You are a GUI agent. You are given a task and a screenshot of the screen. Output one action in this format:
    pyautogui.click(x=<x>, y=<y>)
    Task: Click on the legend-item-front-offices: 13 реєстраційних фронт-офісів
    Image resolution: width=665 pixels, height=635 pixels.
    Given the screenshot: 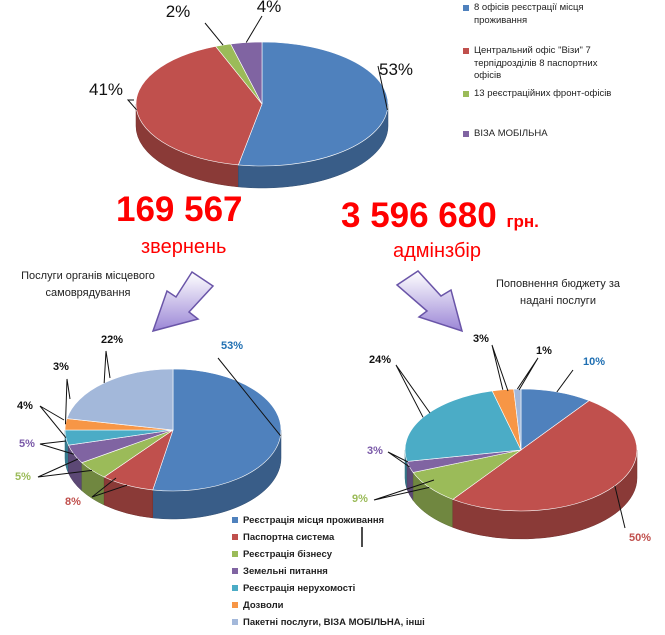 What is the action you would take?
    pyautogui.click(x=543, y=94)
    